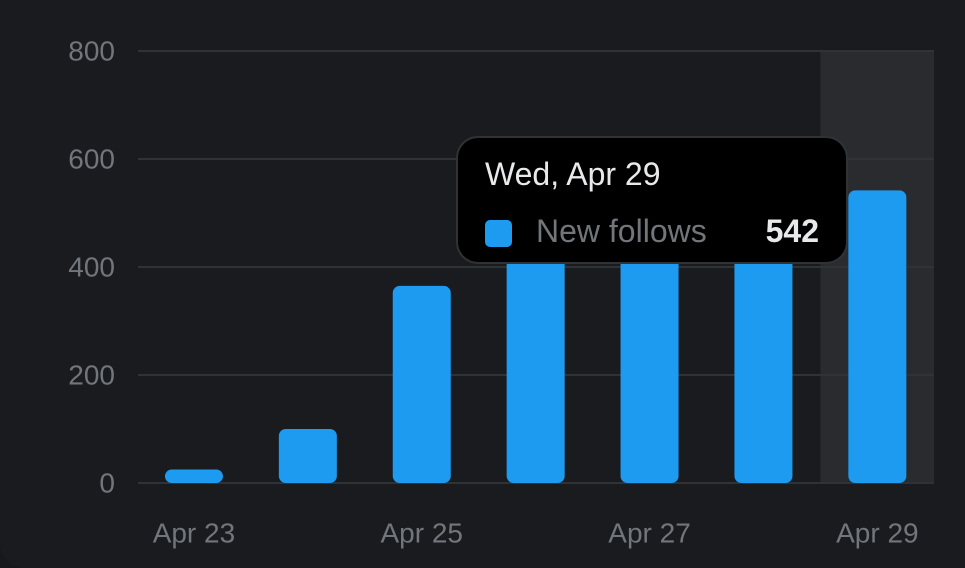  I want to click on y-tick-label: 200, so click(91, 375).